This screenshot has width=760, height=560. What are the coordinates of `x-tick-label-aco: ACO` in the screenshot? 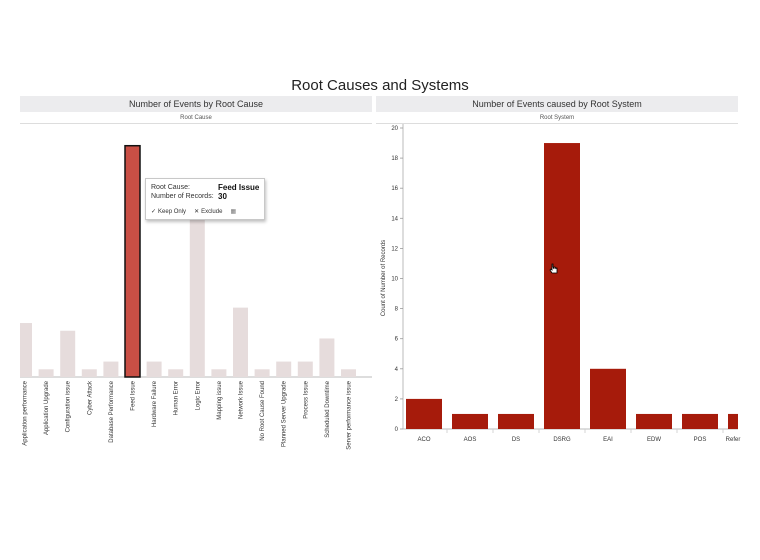 It's located at (423, 440).